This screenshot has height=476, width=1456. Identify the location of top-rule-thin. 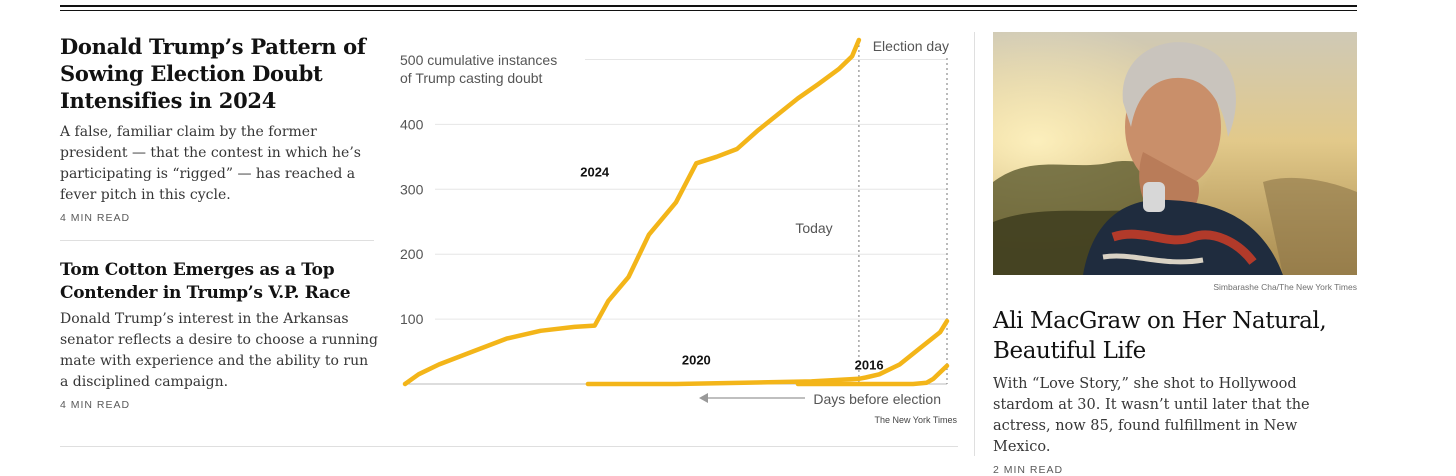
(708, 10).